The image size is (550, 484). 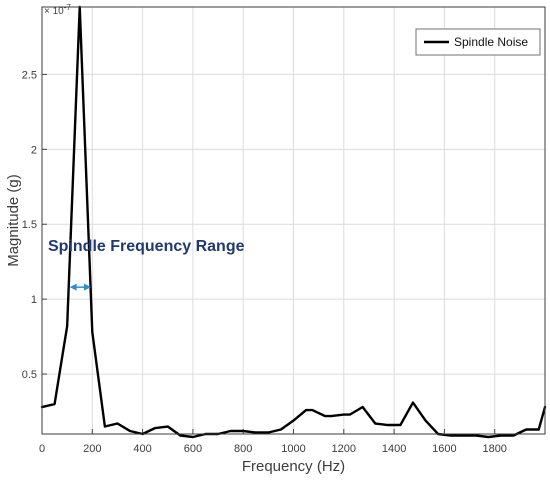 I want to click on legend-box, so click(x=478, y=42).